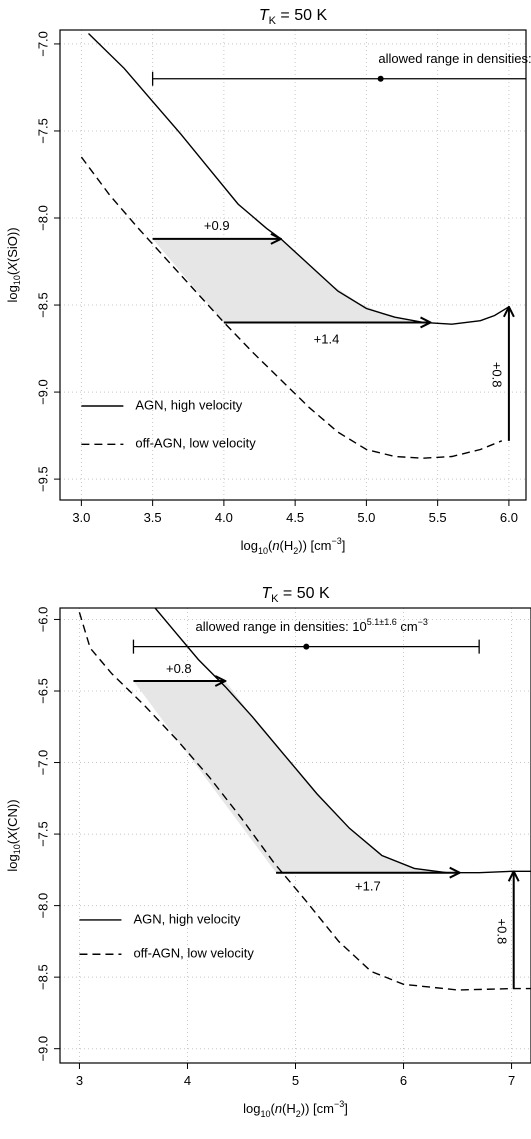  I want to click on x-tick-label: 4.5, so click(295, 517).